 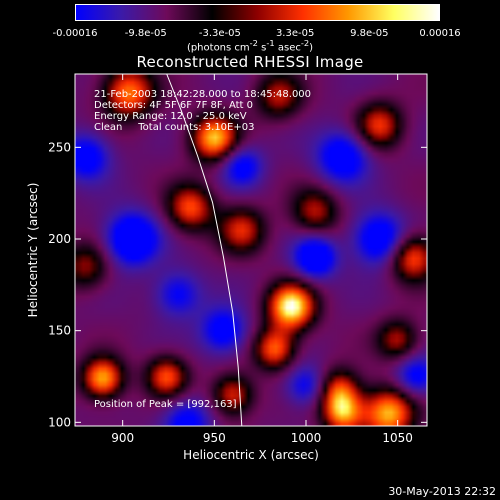 What do you see at coordinates (204, 250) in the screenshot?
I see `solar-limb-line` at bounding box center [204, 250].